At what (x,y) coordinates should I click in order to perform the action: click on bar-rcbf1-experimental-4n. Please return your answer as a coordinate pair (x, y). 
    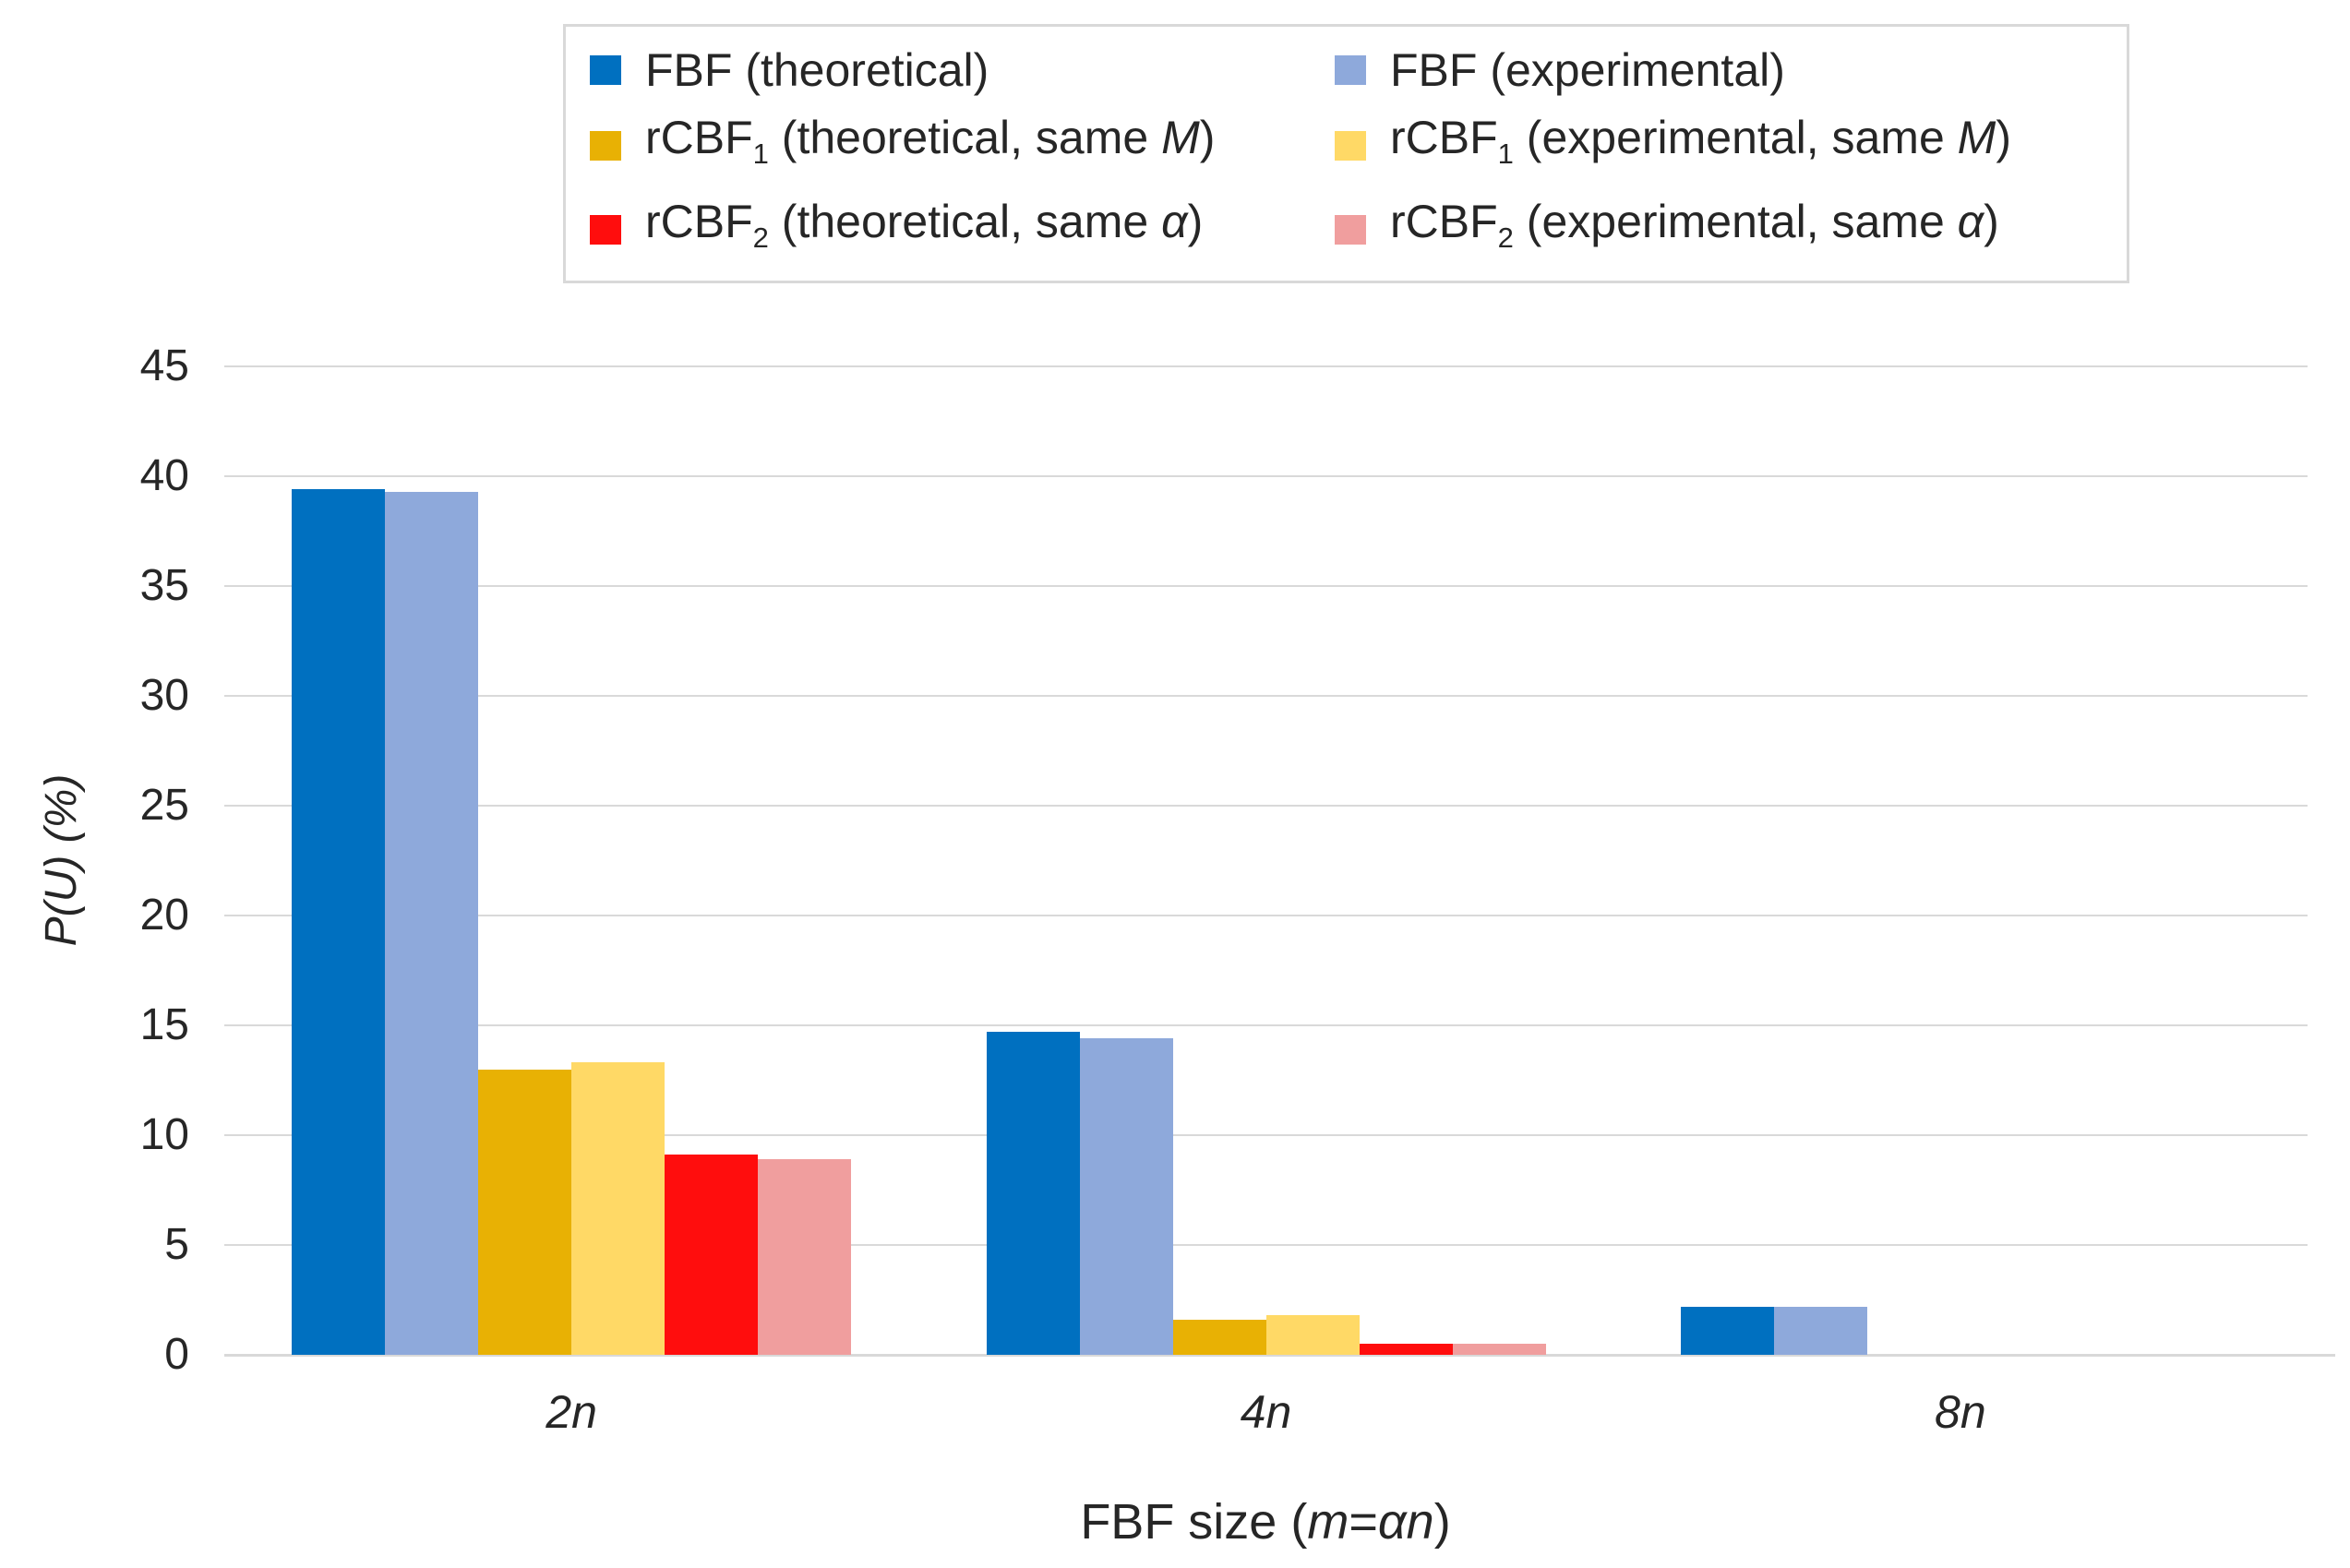
    Looking at the image, I should click on (1313, 1335).